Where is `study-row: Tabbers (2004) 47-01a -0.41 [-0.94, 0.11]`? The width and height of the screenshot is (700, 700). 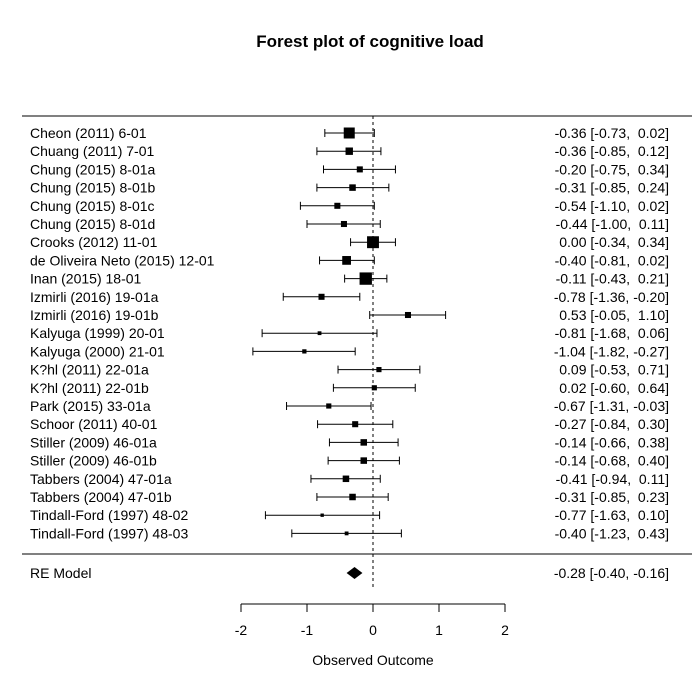 study-row: Tabbers (2004) 47-01a -0.41 [-0.94, 0.11] is located at coordinates (349, 479).